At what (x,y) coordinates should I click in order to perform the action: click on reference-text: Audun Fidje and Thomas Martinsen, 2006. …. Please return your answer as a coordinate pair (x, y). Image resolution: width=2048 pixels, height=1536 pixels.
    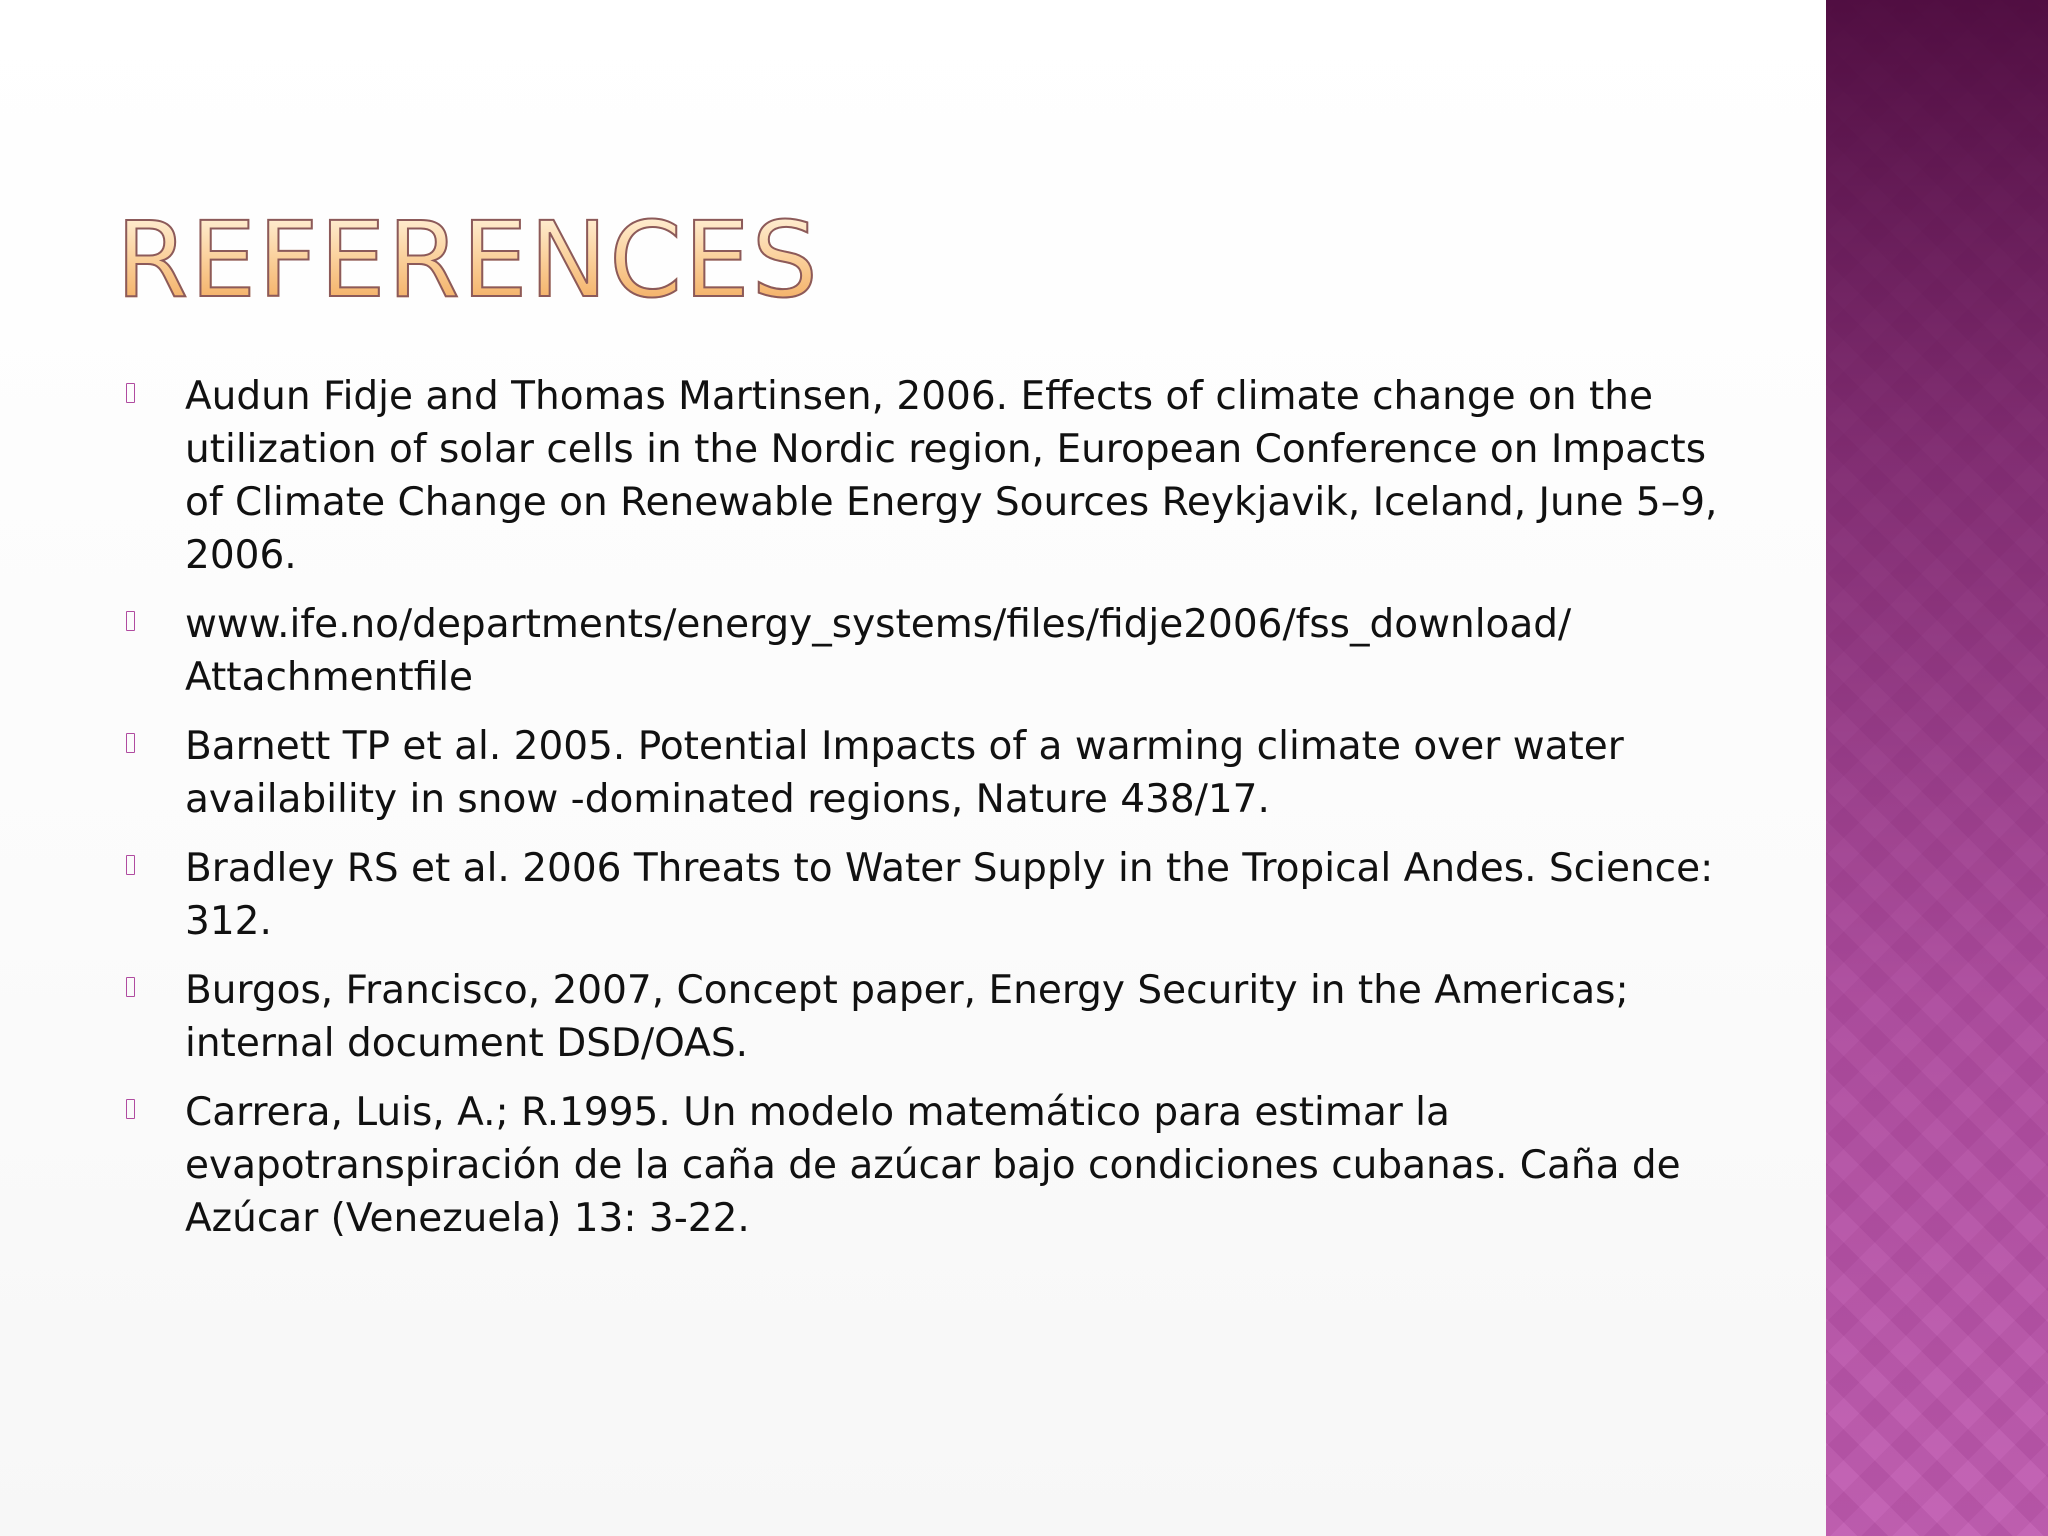
    Looking at the image, I should click on (951, 476).